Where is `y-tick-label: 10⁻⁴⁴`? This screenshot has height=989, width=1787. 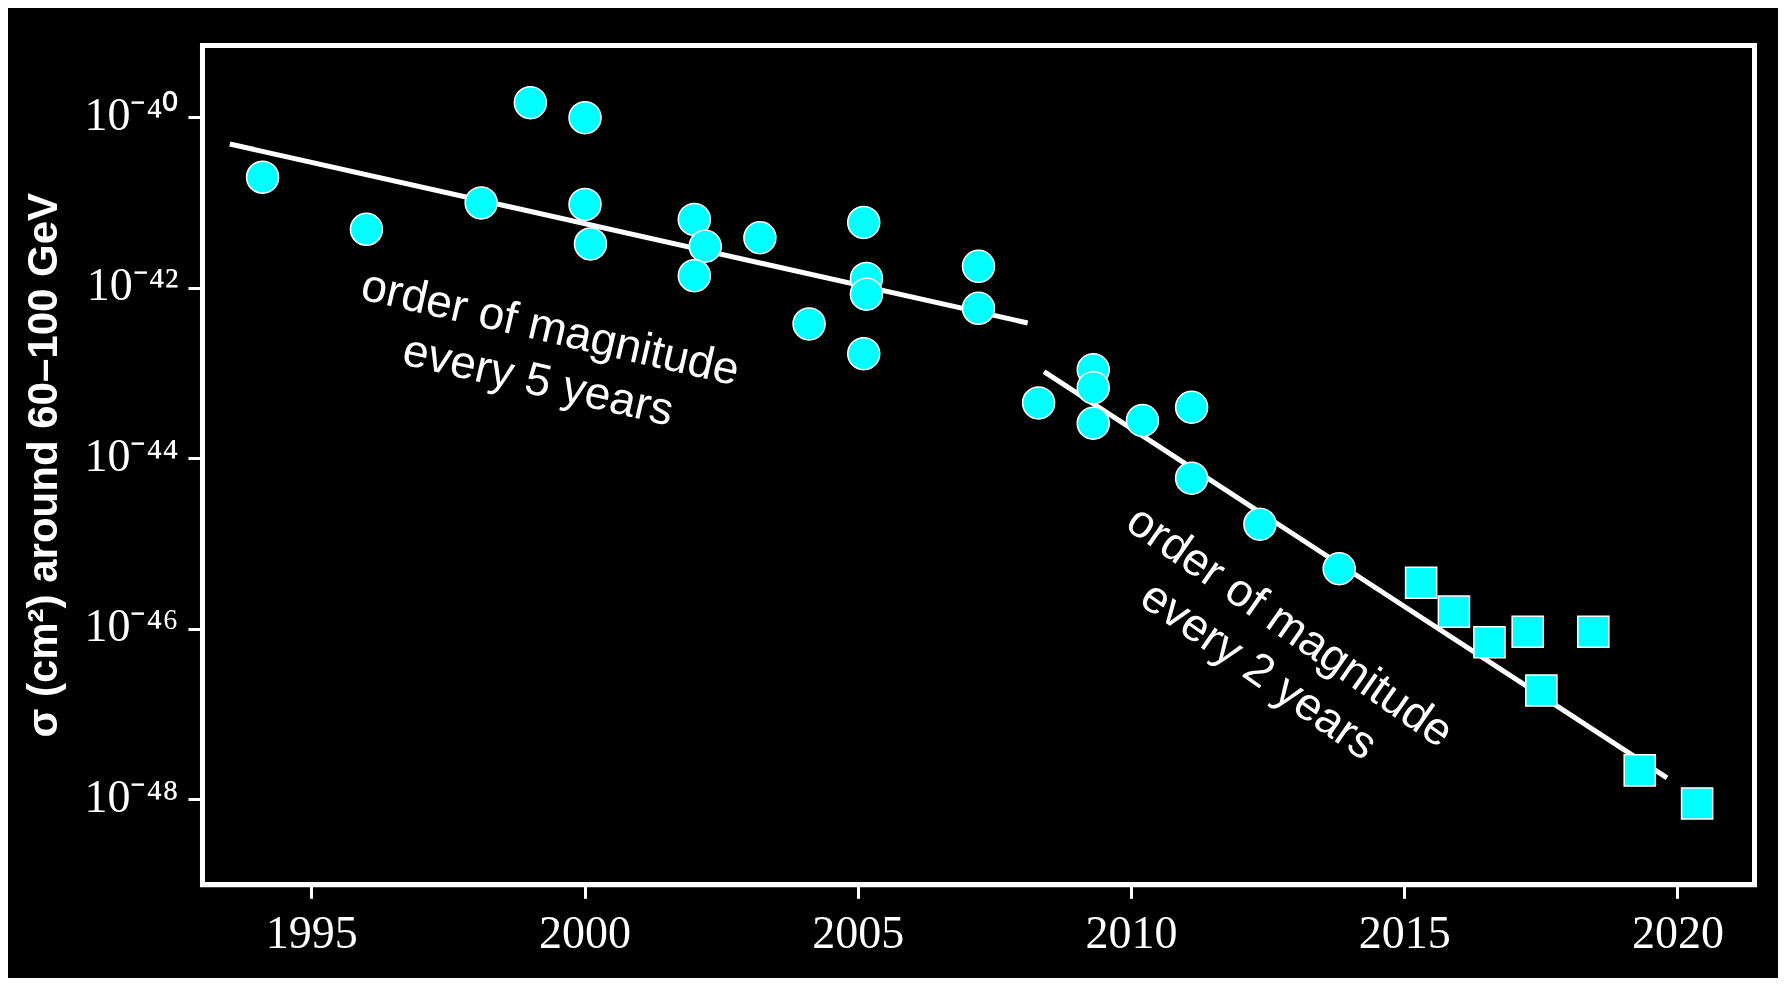
y-tick-label: 10⁻⁴⁴ is located at coordinates (131, 455).